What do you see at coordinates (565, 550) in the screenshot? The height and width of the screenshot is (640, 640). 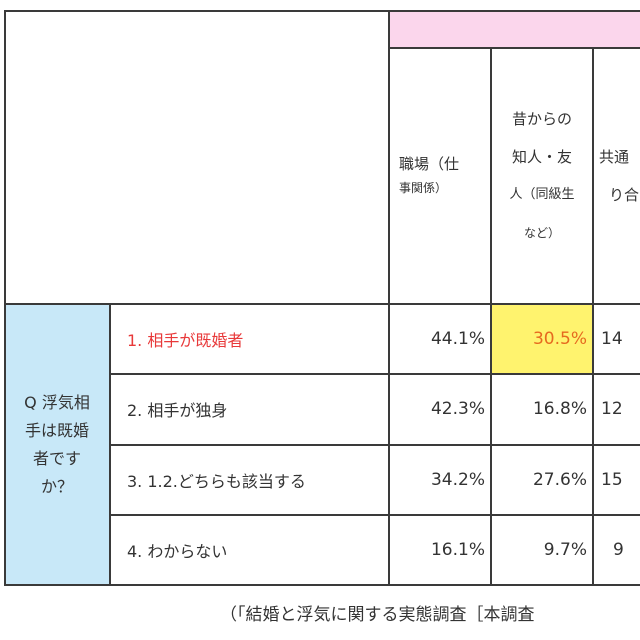 I see `table-cell: 9.7%` at bounding box center [565, 550].